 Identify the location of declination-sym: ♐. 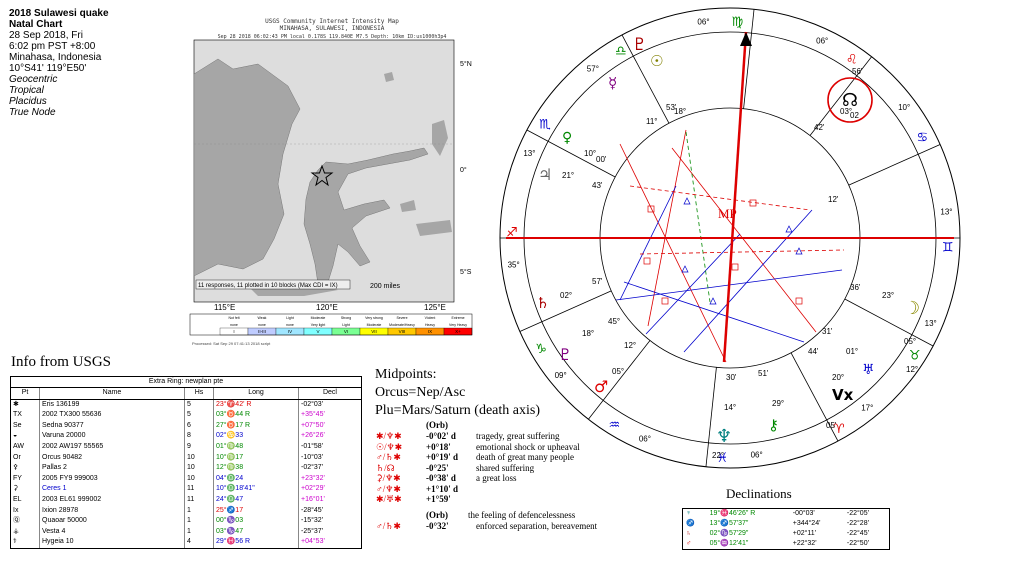
(690, 523).